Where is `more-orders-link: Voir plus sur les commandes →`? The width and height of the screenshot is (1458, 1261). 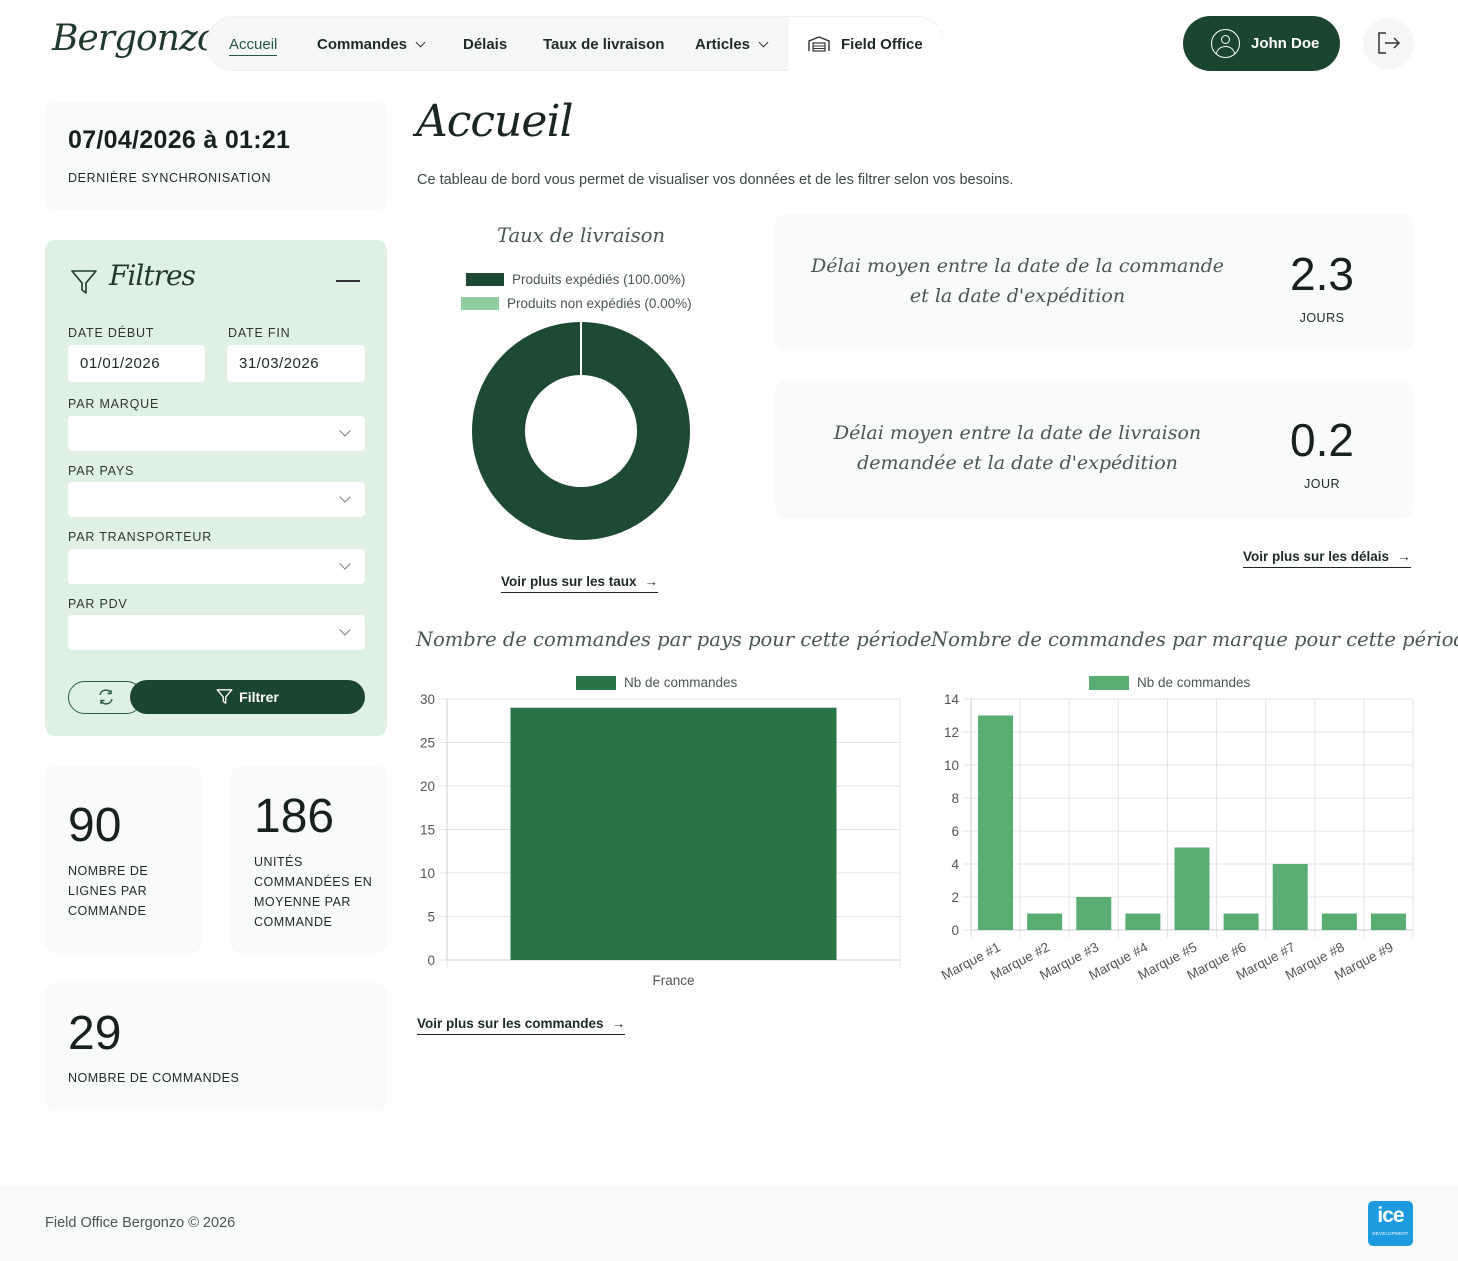
more-orders-link: Voir plus sur les commandes → is located at coordinates (521, 1025).